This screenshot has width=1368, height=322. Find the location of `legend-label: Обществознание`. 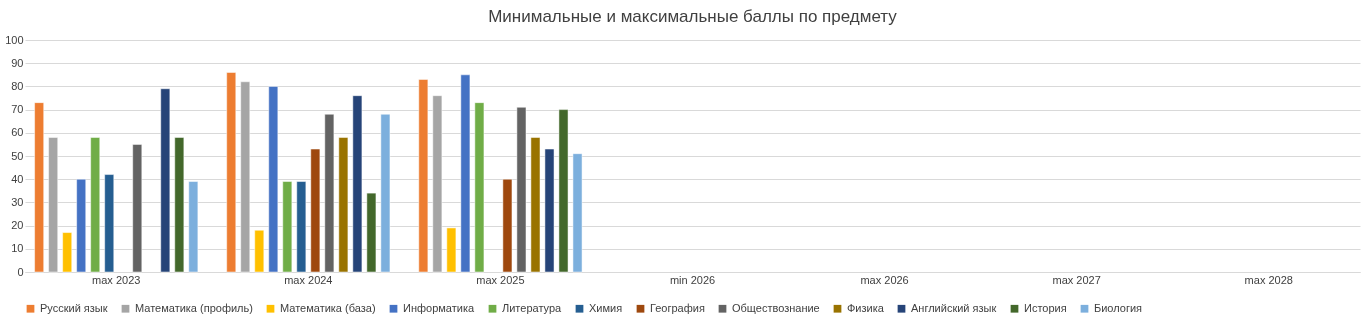

legend-label: Обществознание is located at coordinates (776, 307).